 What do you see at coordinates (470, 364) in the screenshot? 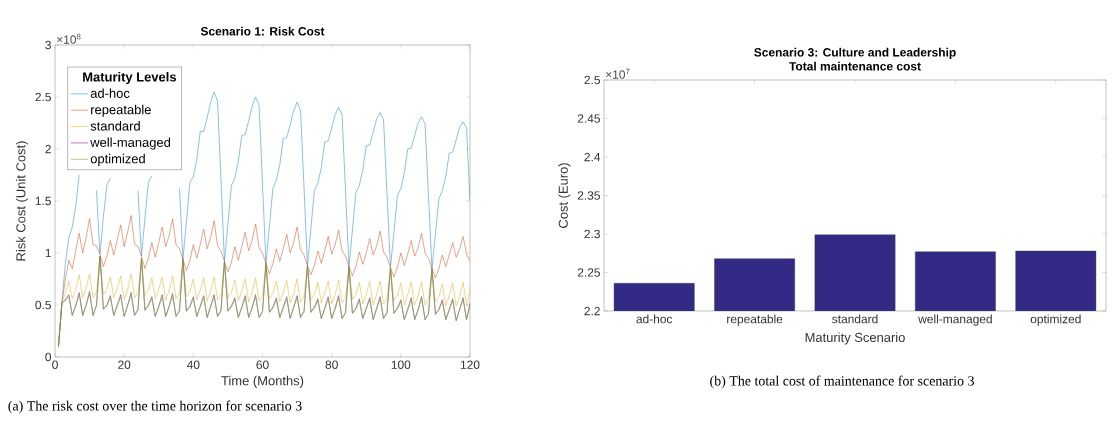
I see `x-tick-label: 120` at bounding box center [470, 364].